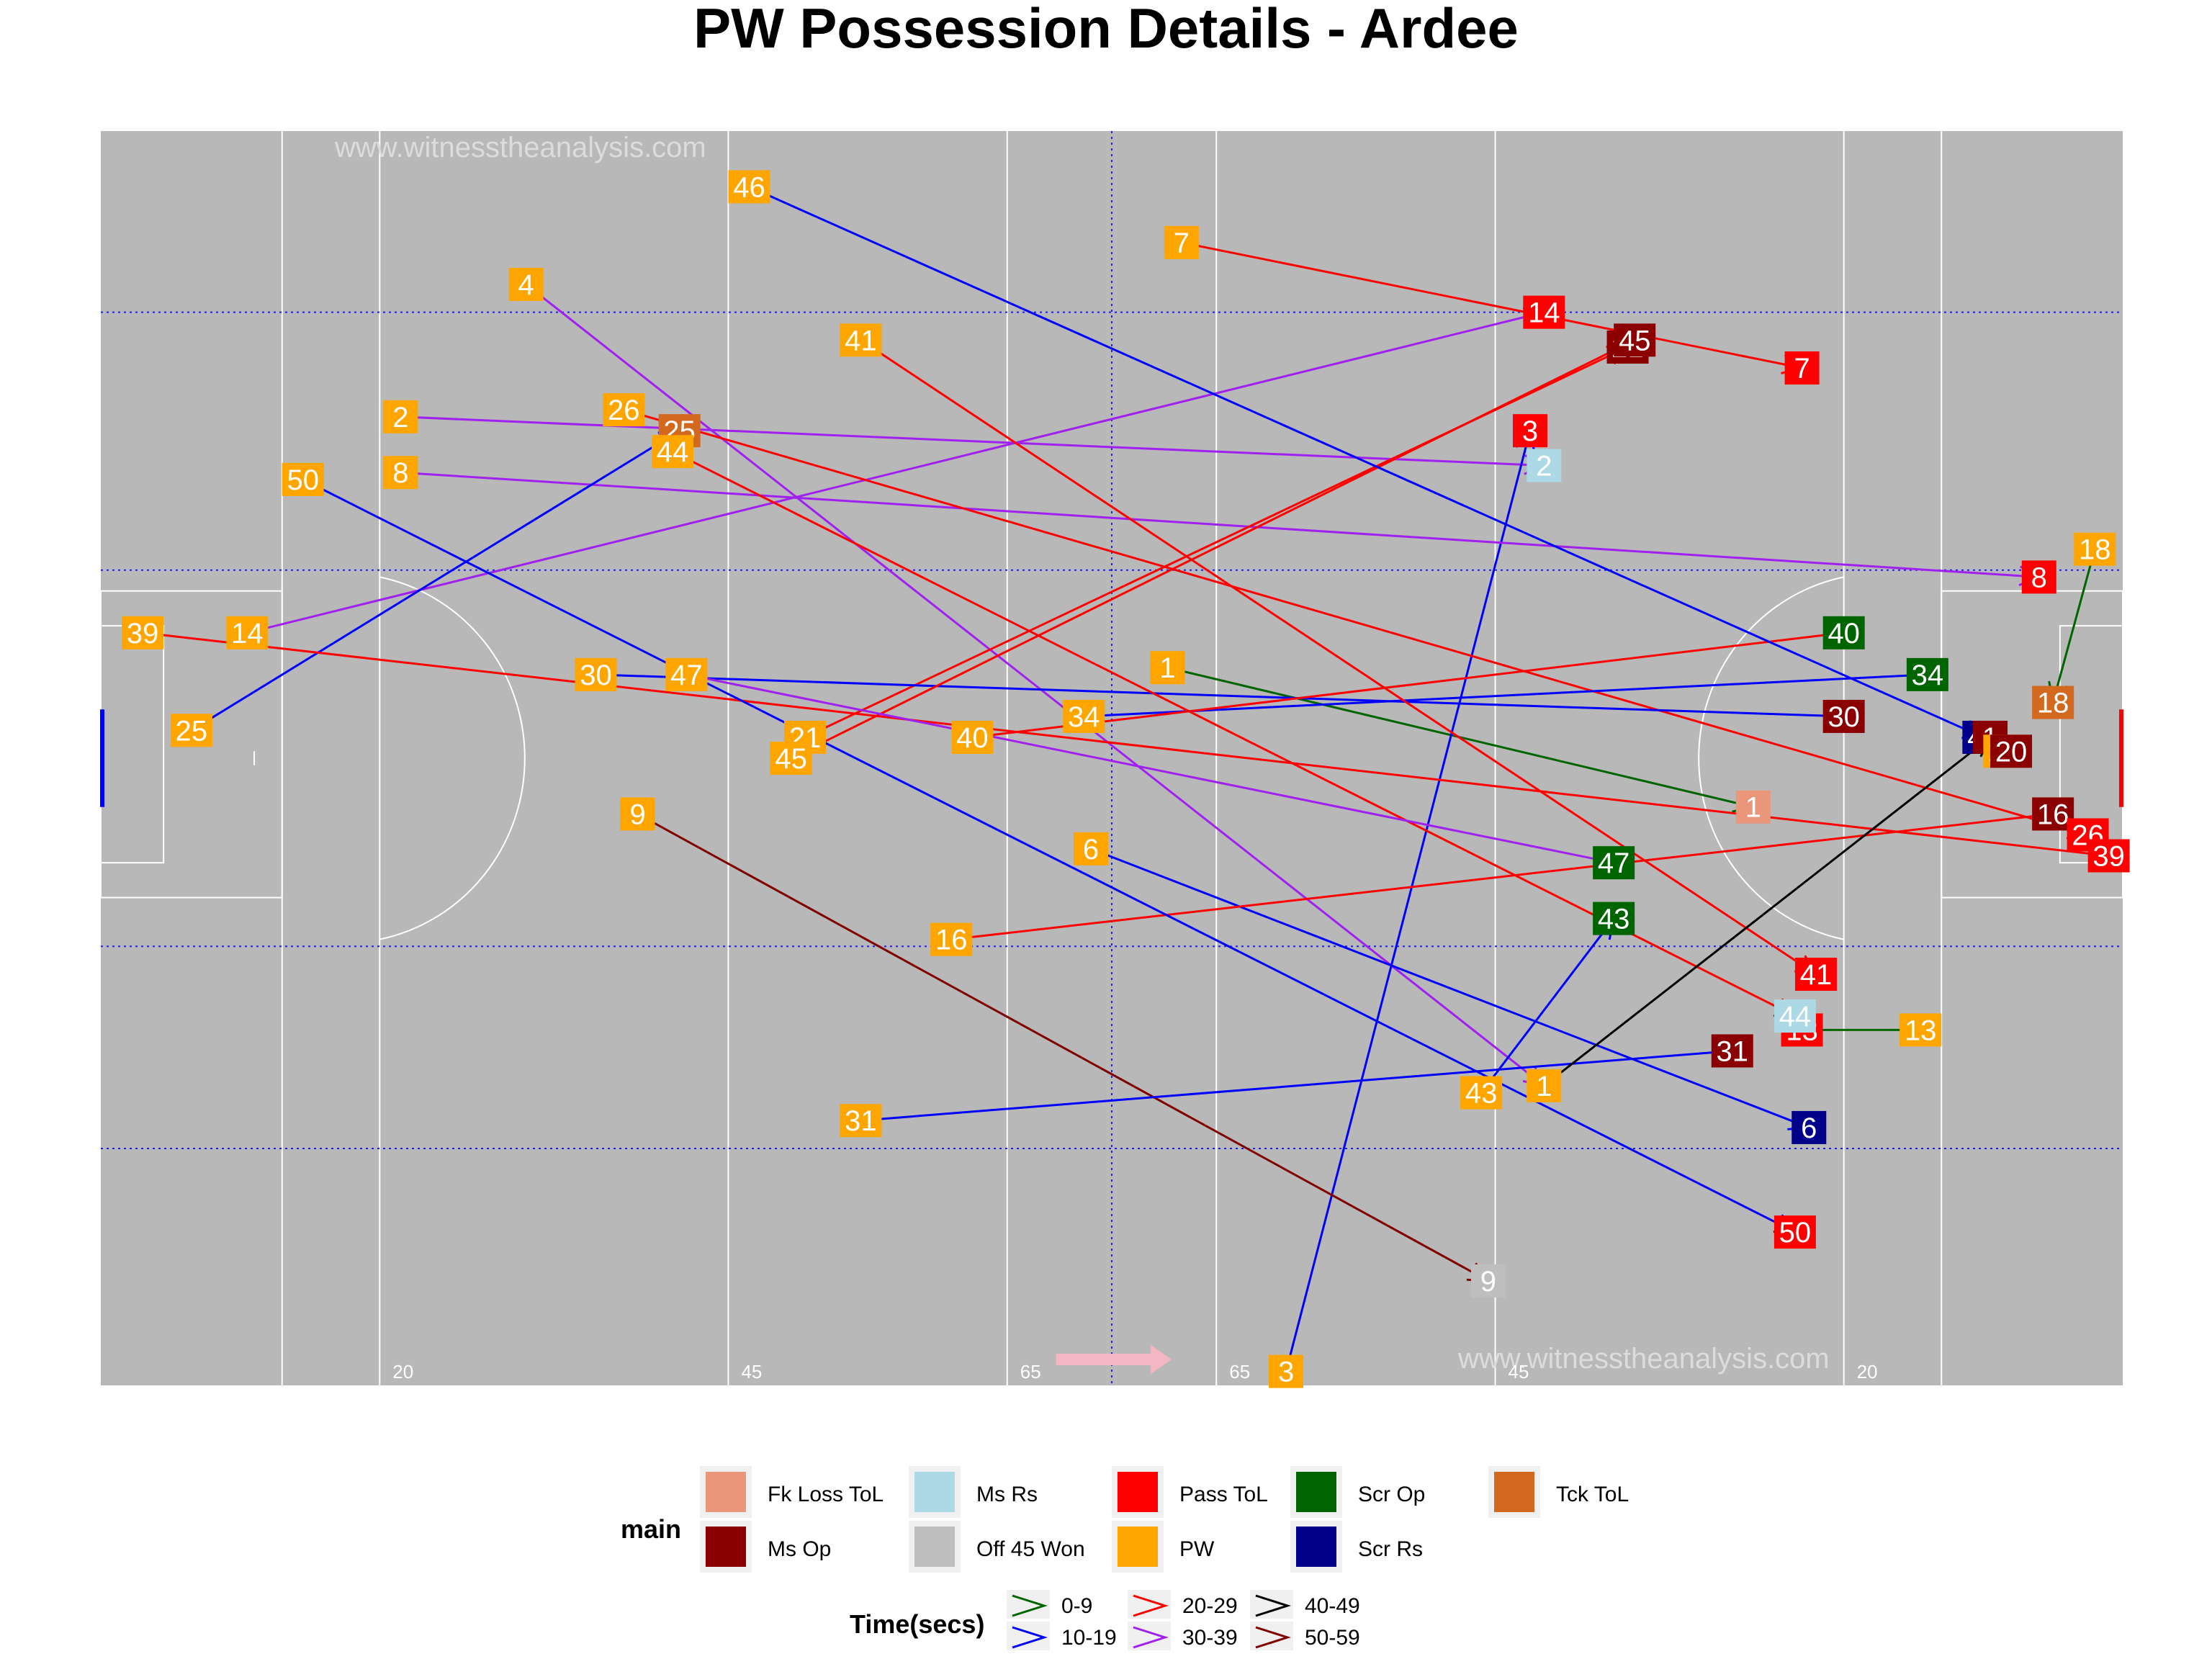  I want to click on end-label: 7, so click(1802, 369).